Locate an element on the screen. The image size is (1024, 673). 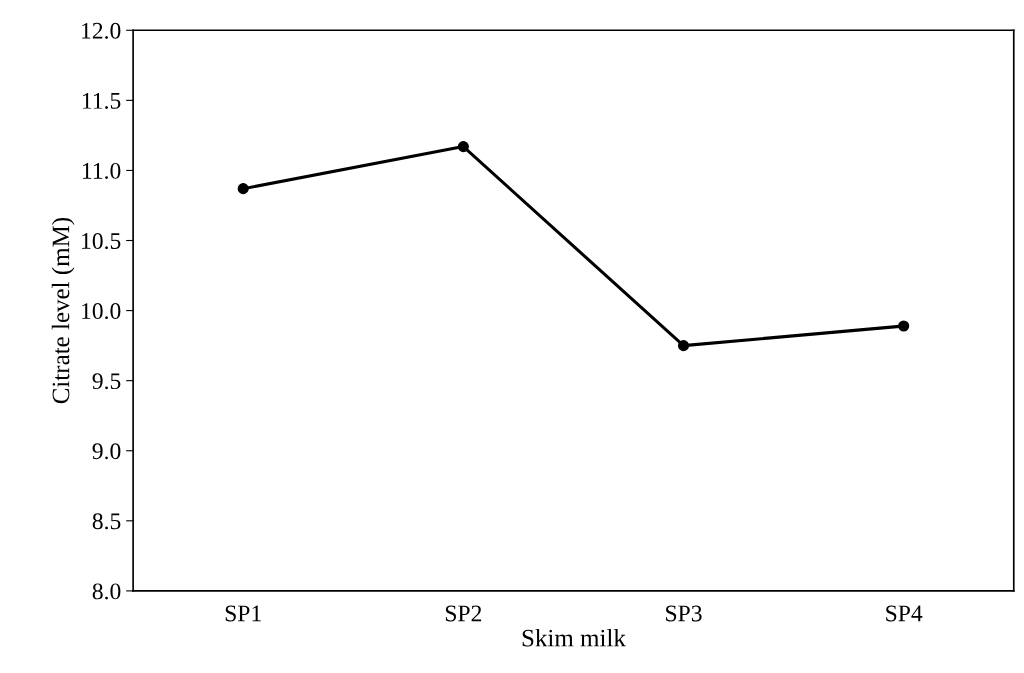
x-tick-label: SP4 is located at coordinates (904, 613).